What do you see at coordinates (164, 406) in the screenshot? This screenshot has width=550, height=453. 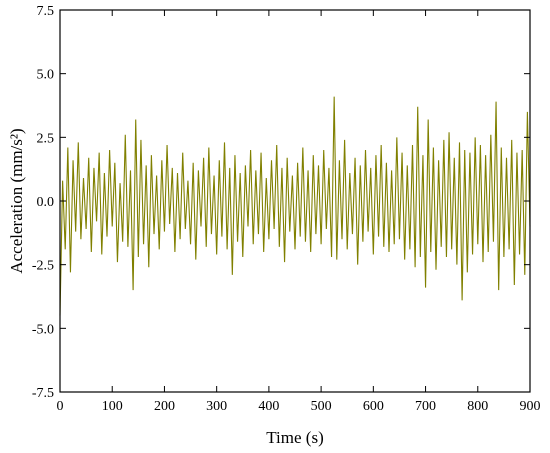 I see `x-tick-label: 200` at bounding box center [164, 406].